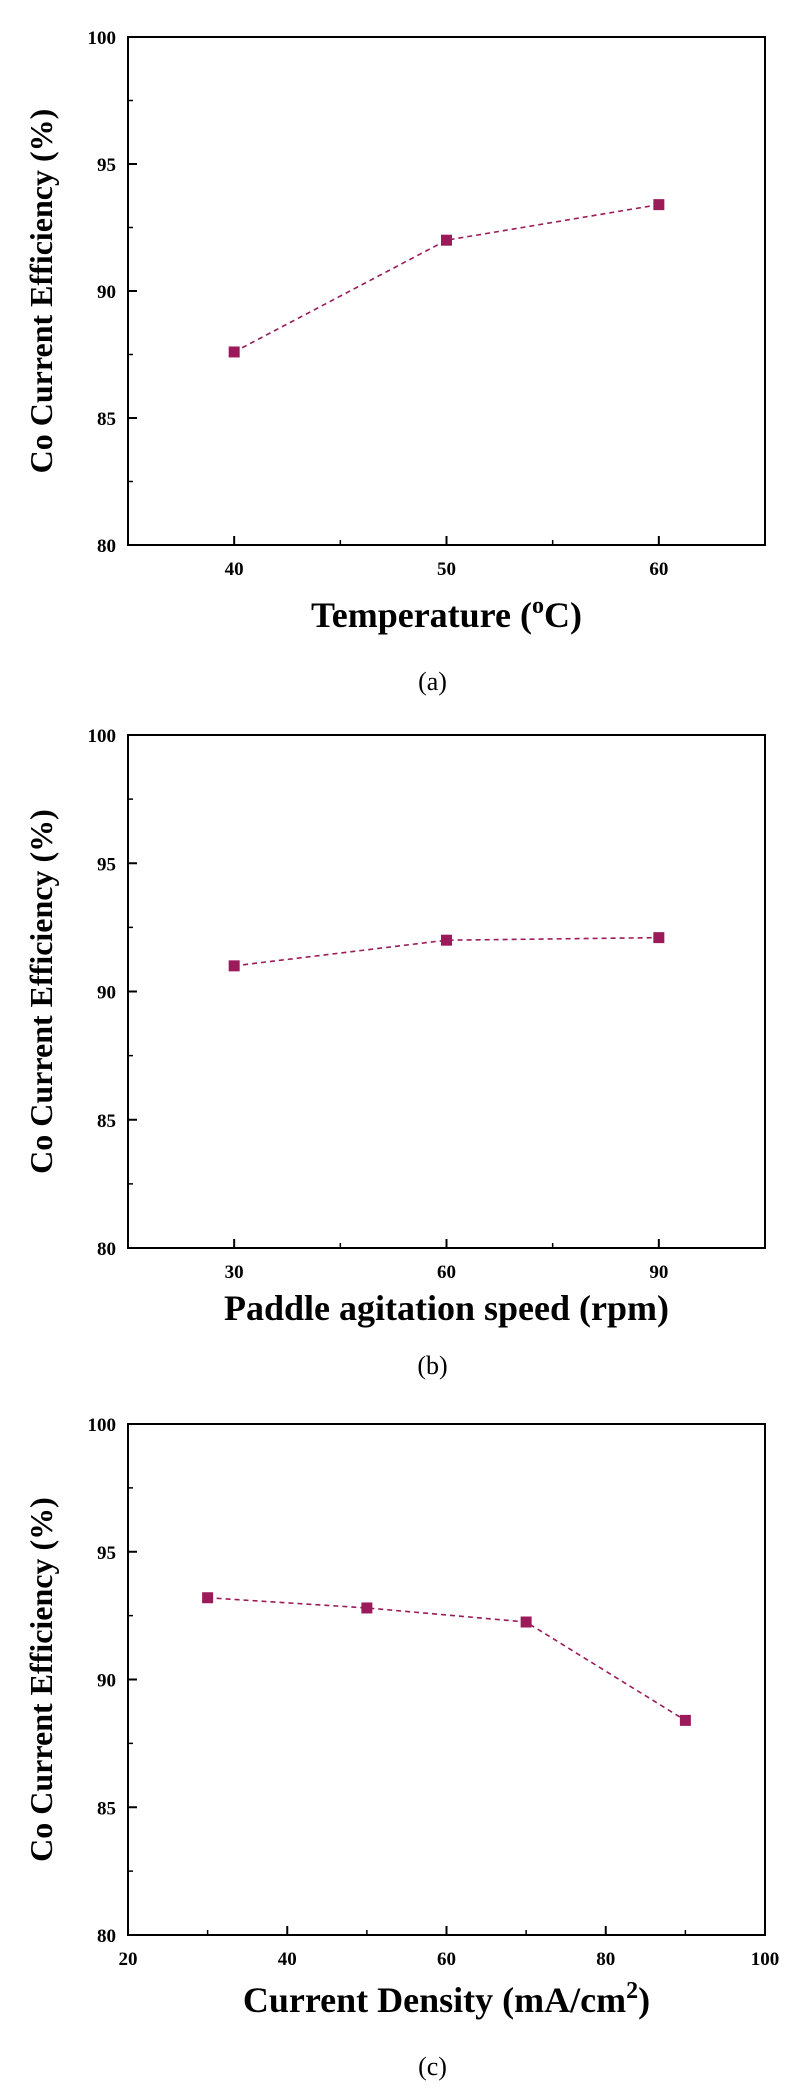 The height and width of the screenshot is (2092, 800). Describe the element at coordinates (432, 1365) in the screenshot. I see `panel-caption: (b)` at that location.